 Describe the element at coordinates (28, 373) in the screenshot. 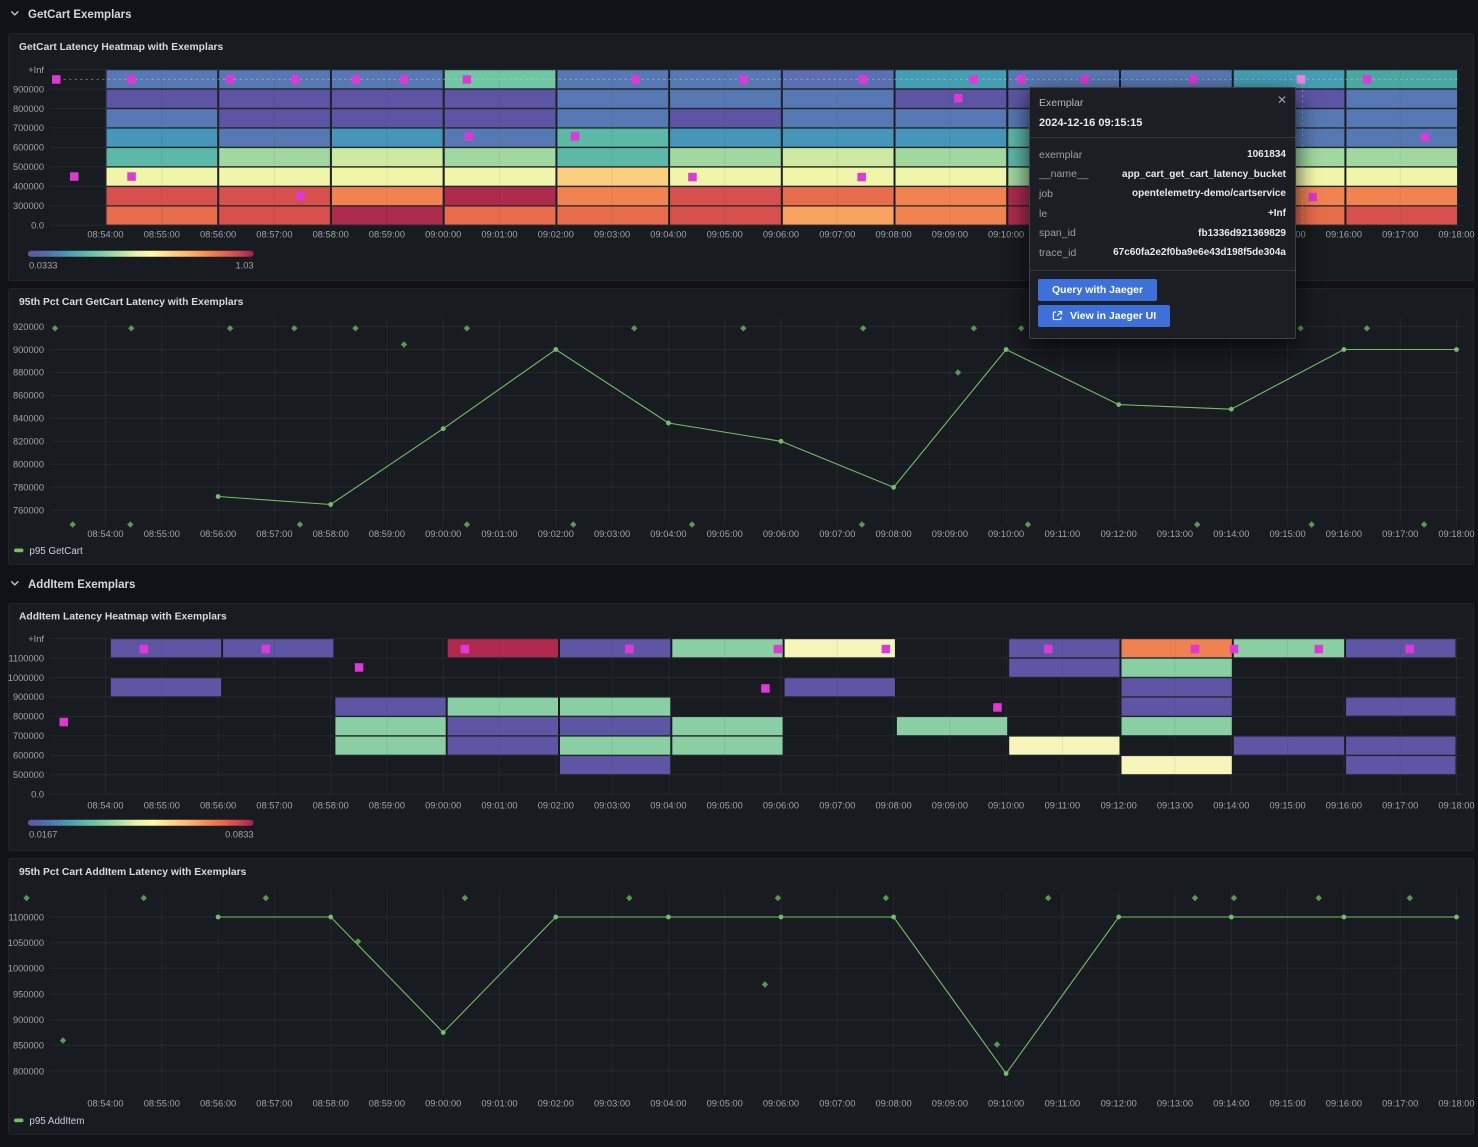

I see `svg-text: 880000` at that location.